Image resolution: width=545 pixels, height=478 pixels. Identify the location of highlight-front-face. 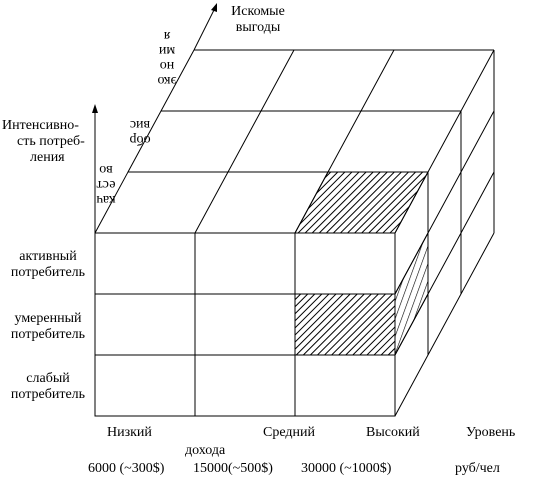
(345, 324).